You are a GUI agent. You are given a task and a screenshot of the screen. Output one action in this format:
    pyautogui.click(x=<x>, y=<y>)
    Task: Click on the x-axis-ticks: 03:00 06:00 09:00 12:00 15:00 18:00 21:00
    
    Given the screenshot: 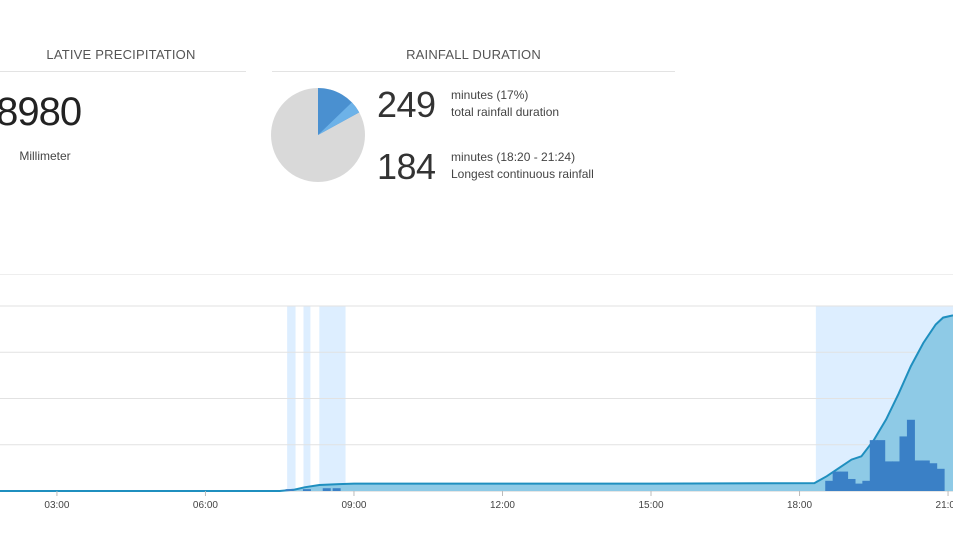 What is the action you would take?
    pyautogui.click(x=498, y=501)
    